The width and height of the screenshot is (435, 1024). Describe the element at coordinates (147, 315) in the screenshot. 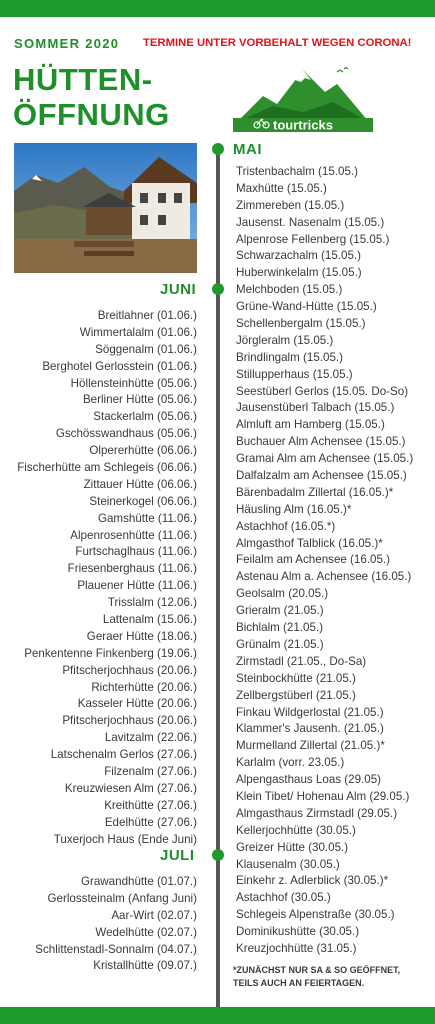

I see `juni-list-item: Breitlahner (01.06.)` at that location.